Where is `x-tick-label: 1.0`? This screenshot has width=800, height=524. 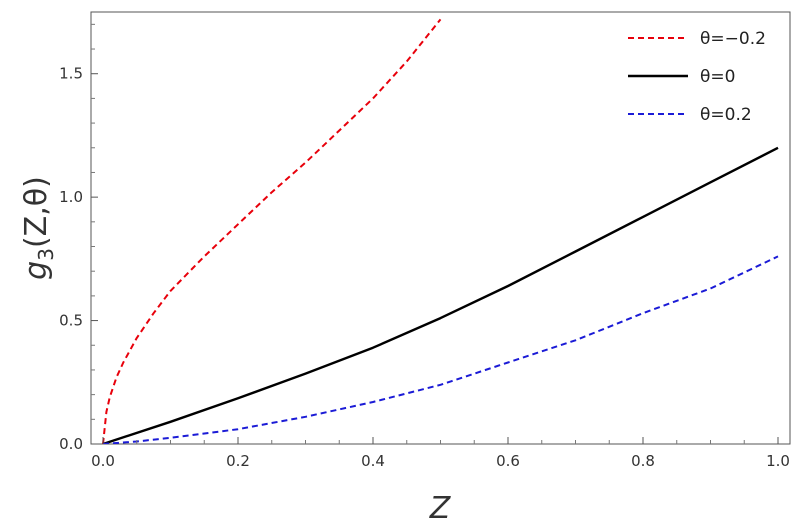 x-tick-label: 1.0 is located at coordinates (778, 461).